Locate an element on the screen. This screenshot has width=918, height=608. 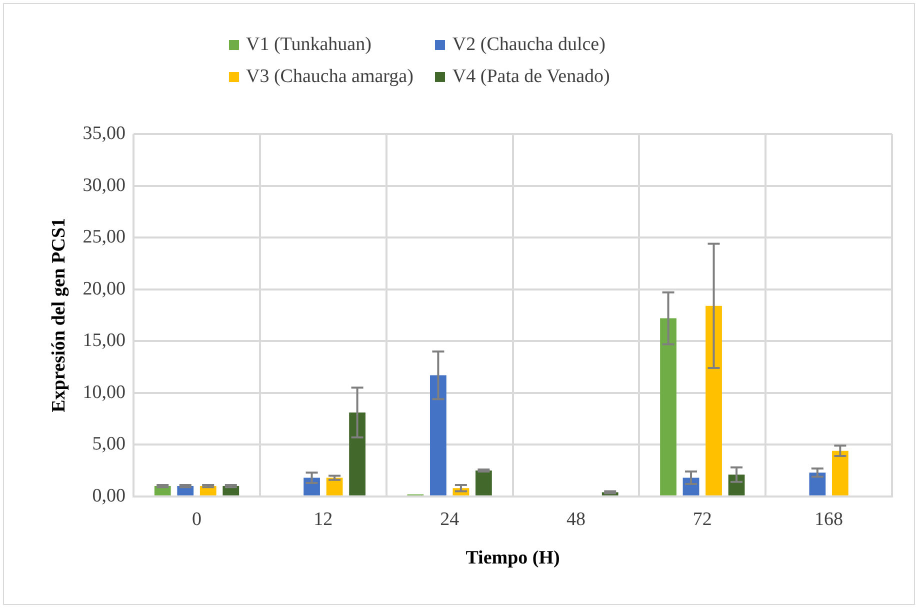
y-tick-label: 15,00 is located at coordinates (104, 341).